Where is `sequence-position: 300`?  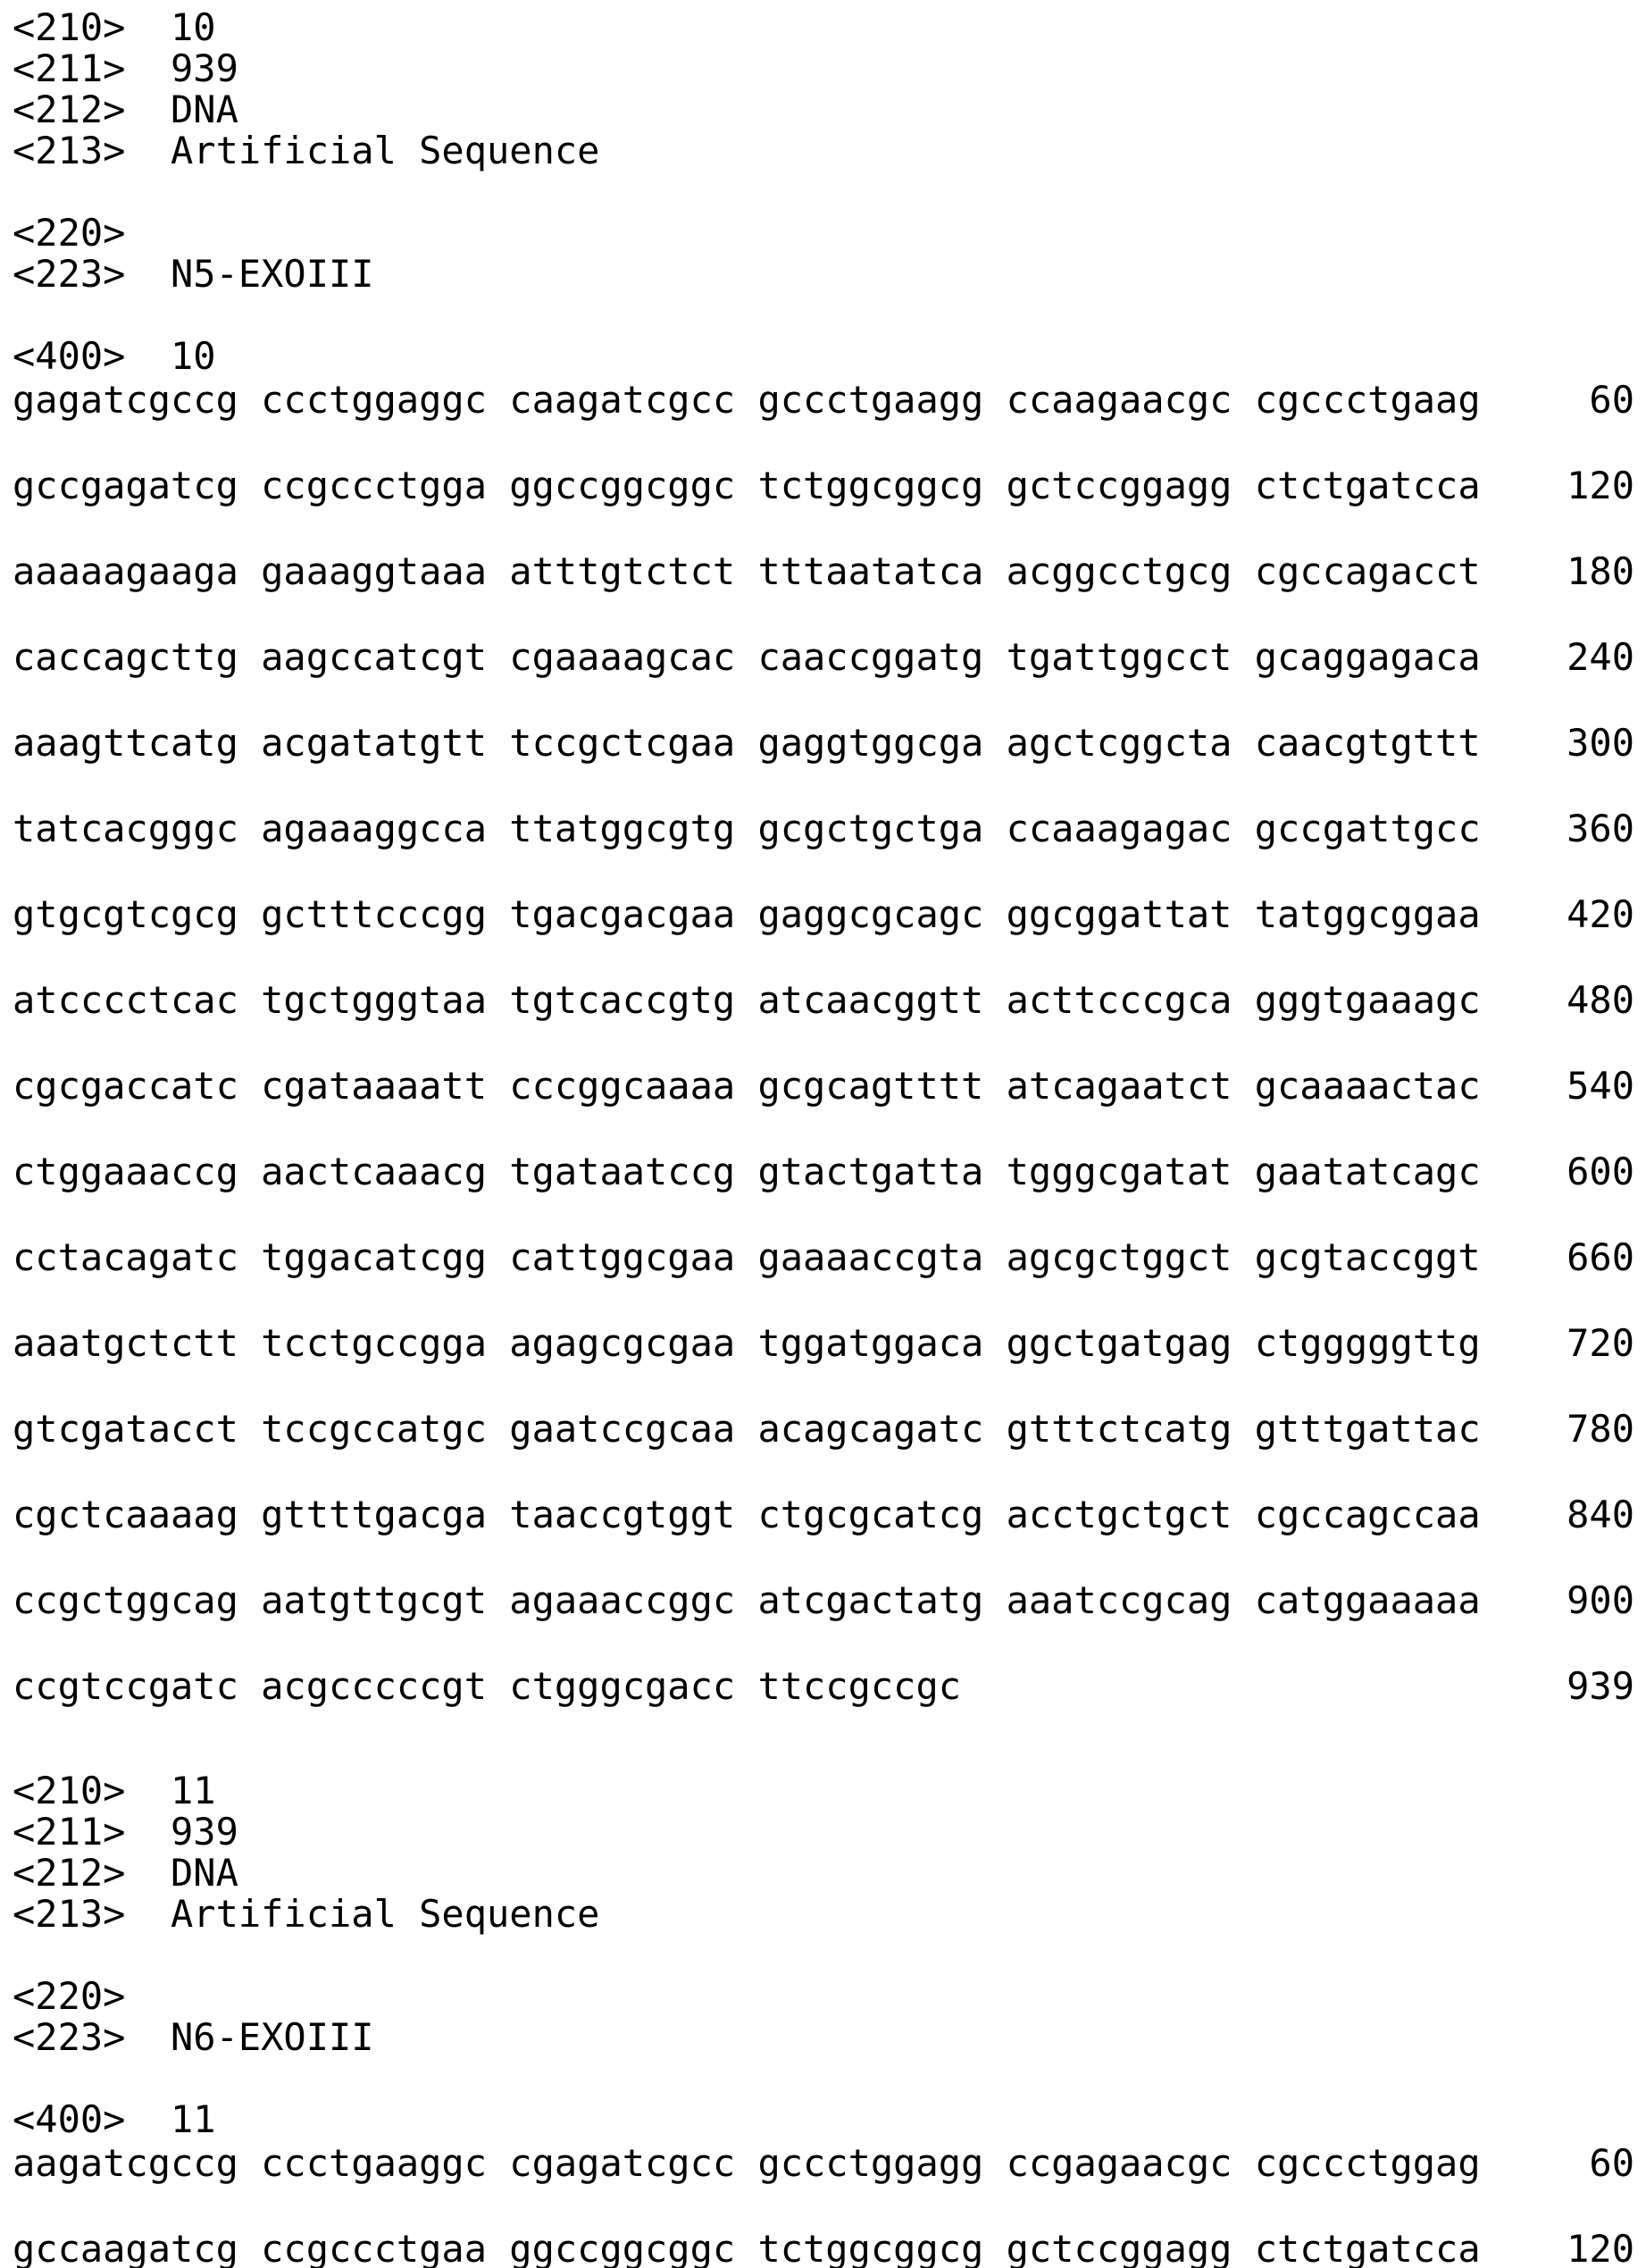 sequence-position: 300 is located at coordinates (1601, 743).